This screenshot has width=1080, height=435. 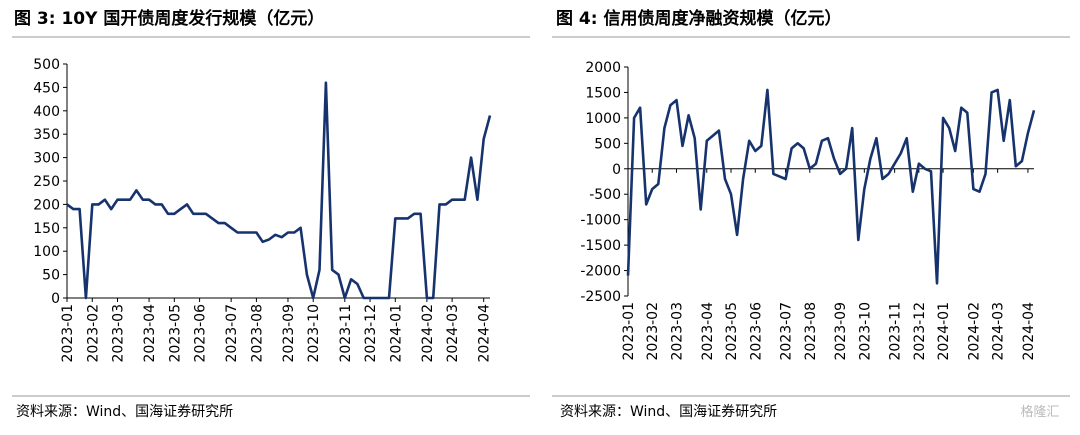 What do you see at coordinates (603, 93) in the screenshot?
I see `y-tick-label: 1500` at bounding box center [603, 93].